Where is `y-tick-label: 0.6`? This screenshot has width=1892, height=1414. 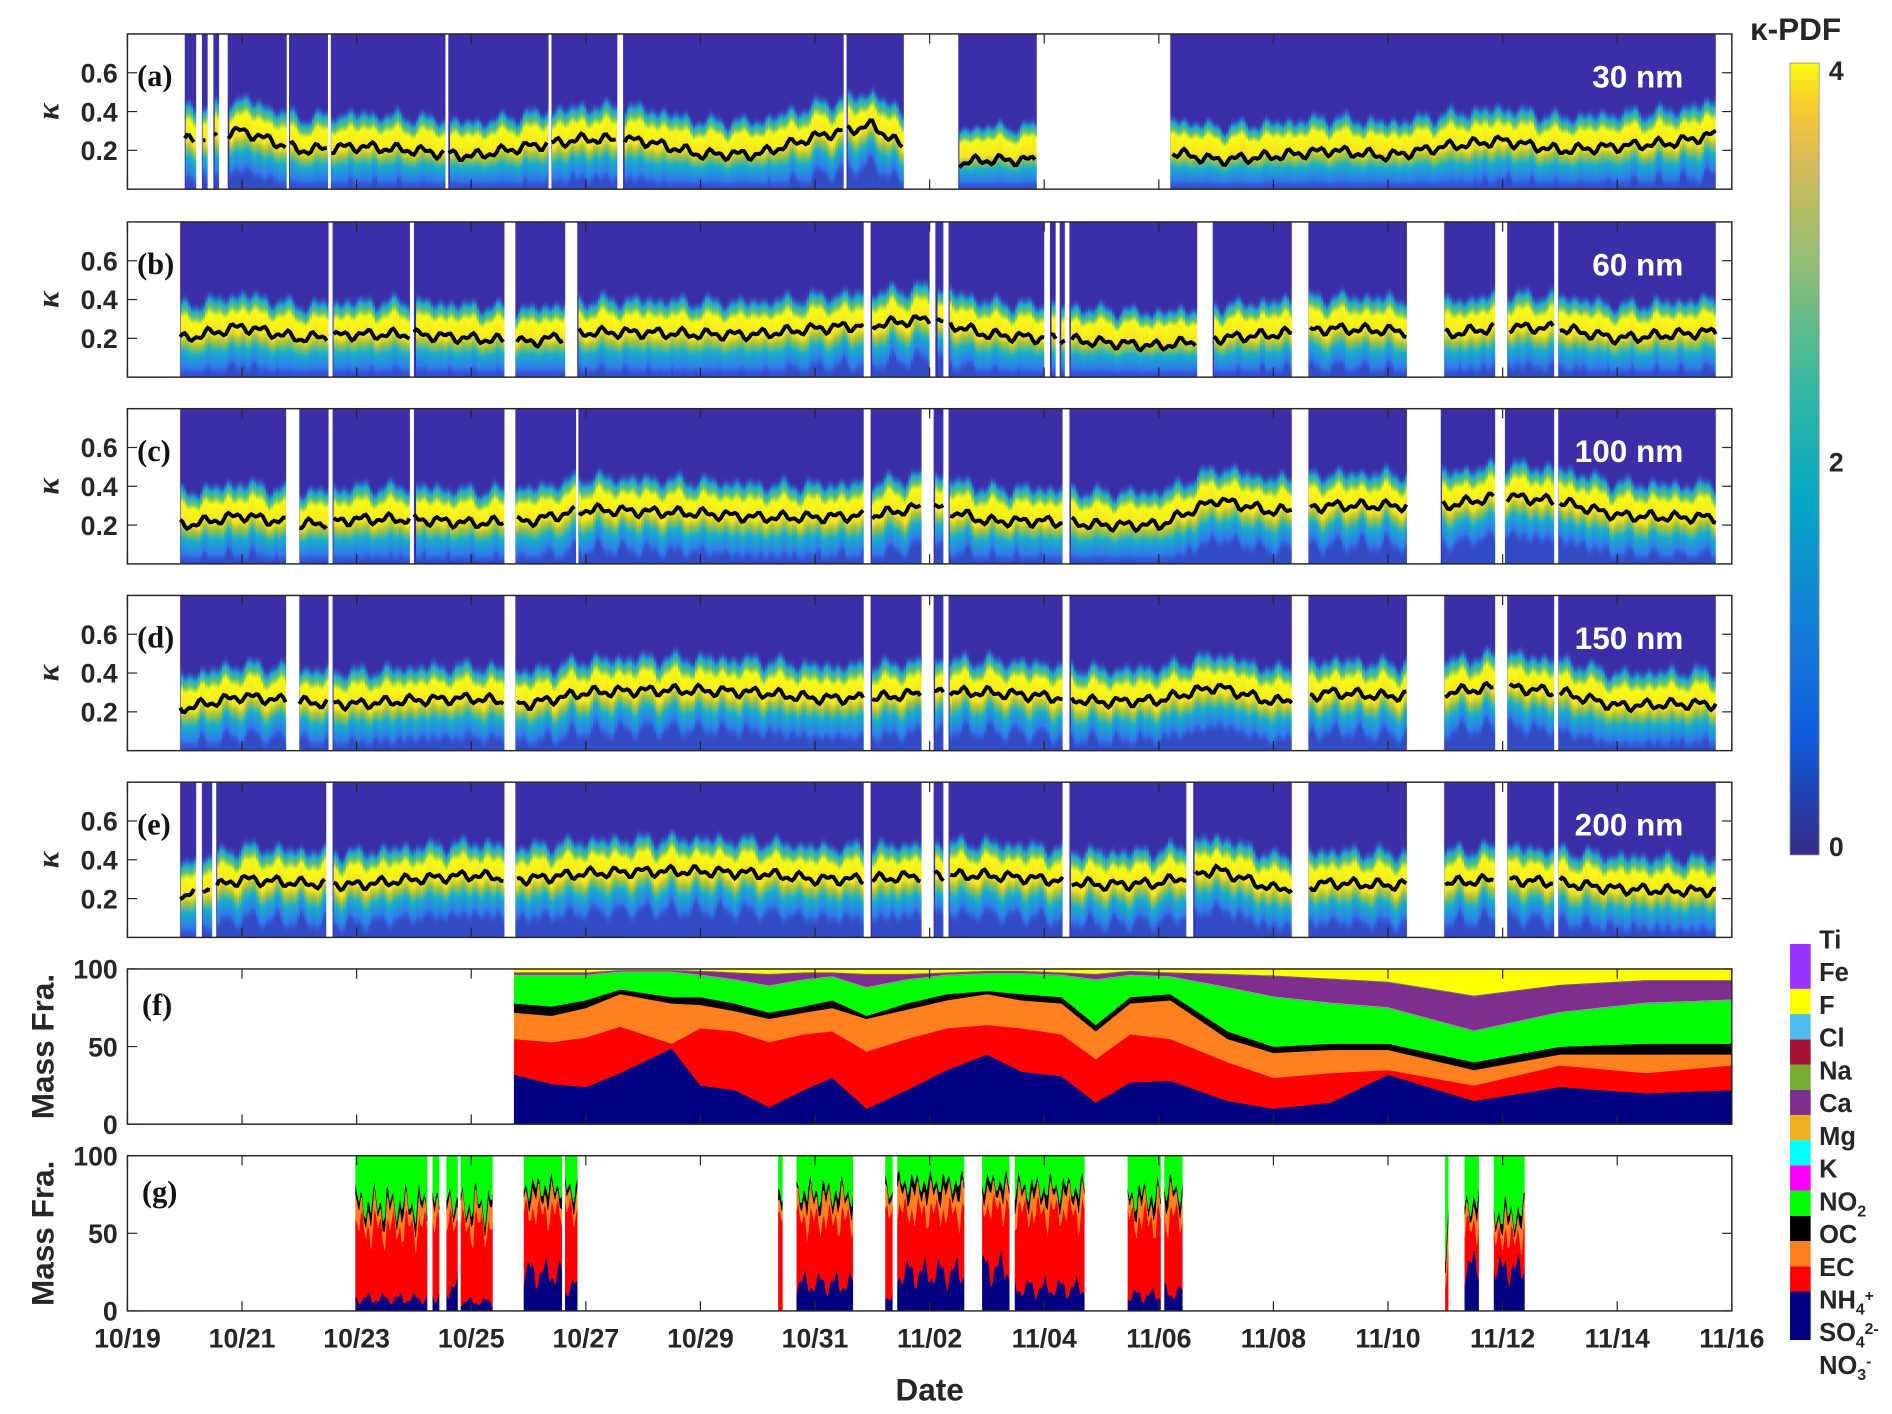 y-tick-label: 0.6 is located at coordinates (99, 73).